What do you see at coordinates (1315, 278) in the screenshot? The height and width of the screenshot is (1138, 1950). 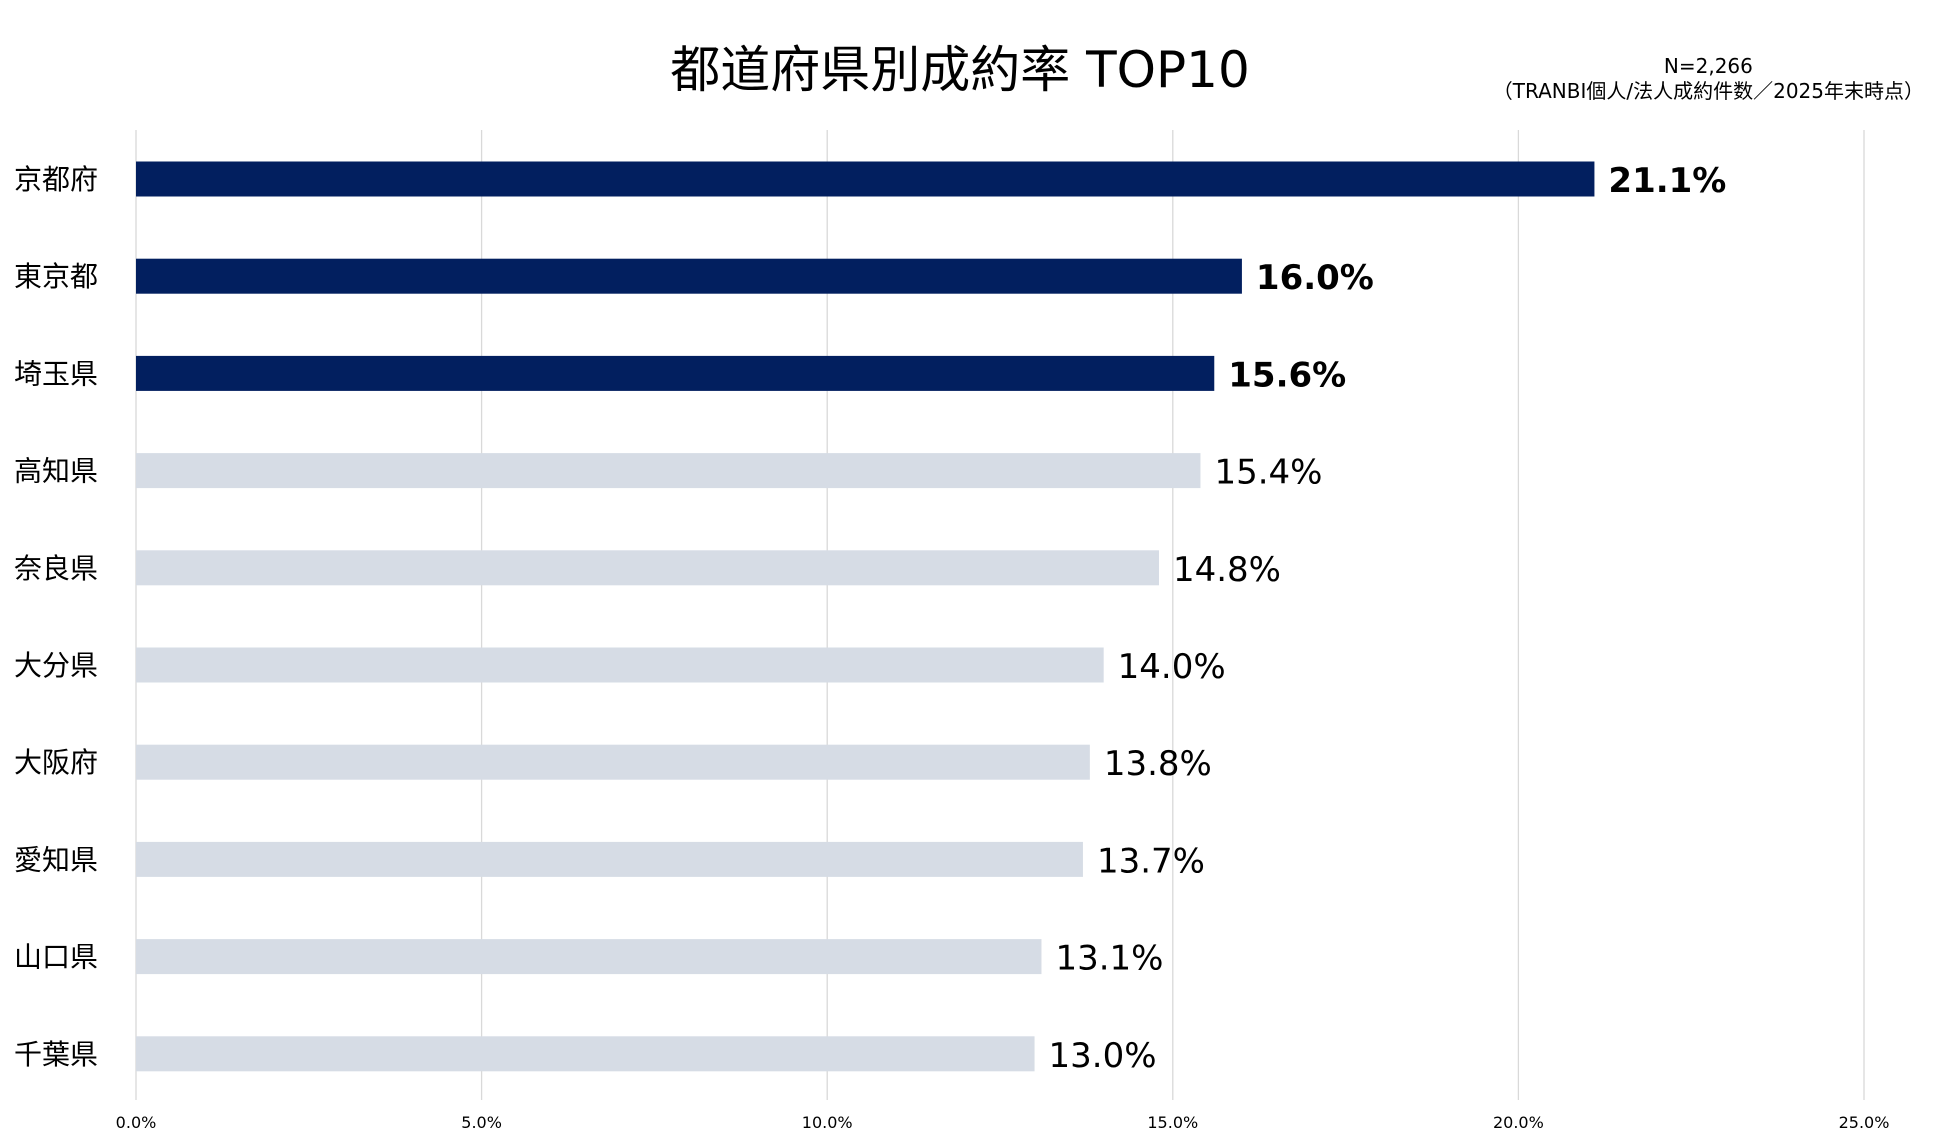 I see `data-label: 16.0%` at bounding box center [1315, 278].